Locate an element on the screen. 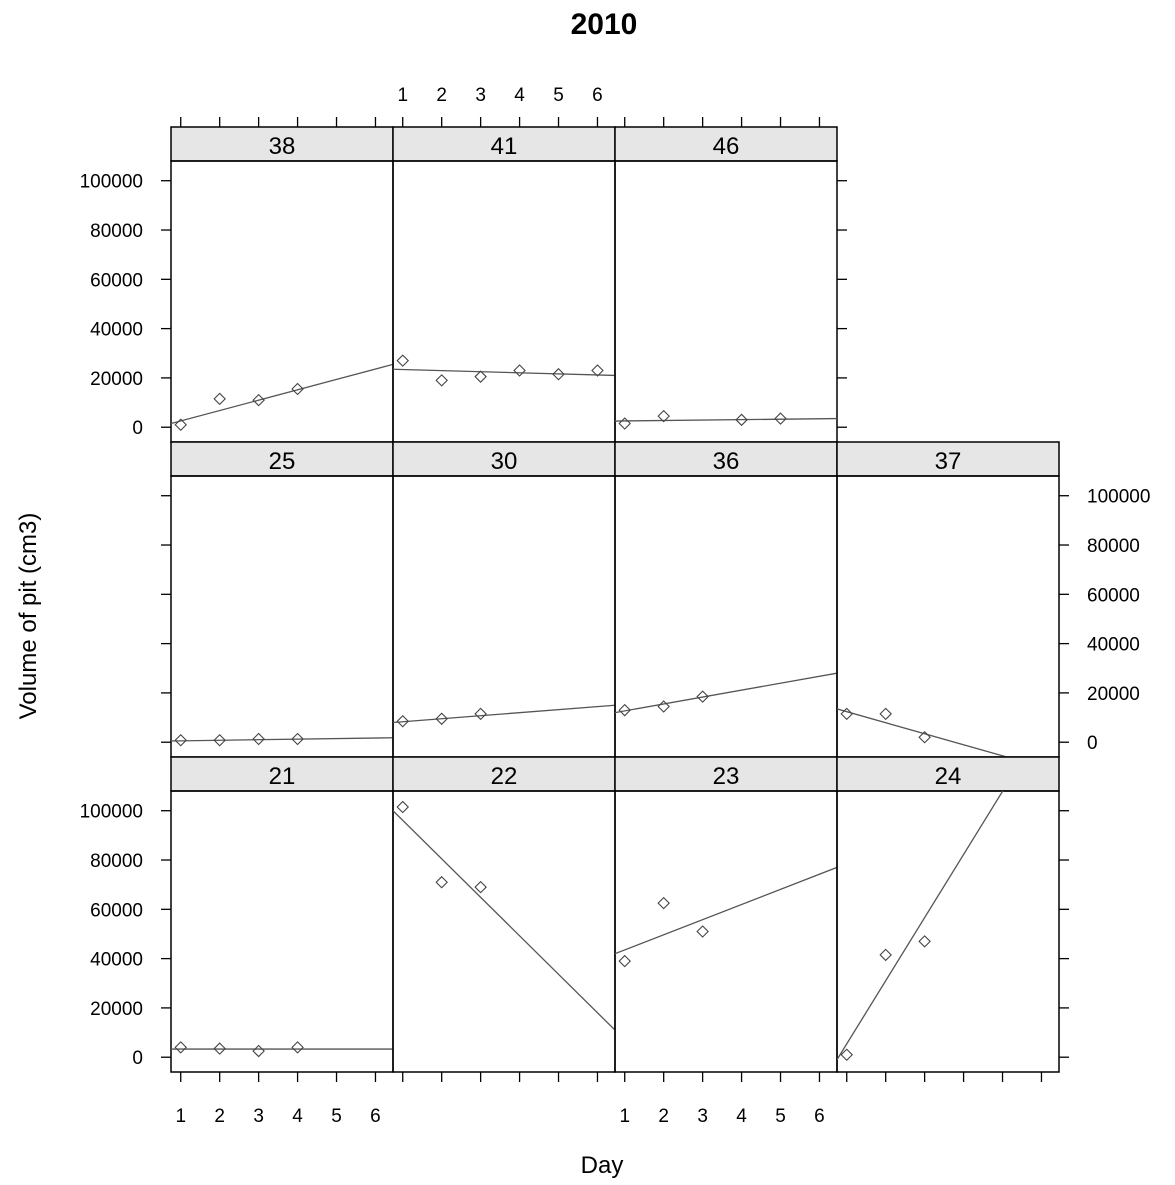 The width and height of the screenshot is (1175, 1185). y-tick-label: 20000 is located at coordinates (116, 1009).